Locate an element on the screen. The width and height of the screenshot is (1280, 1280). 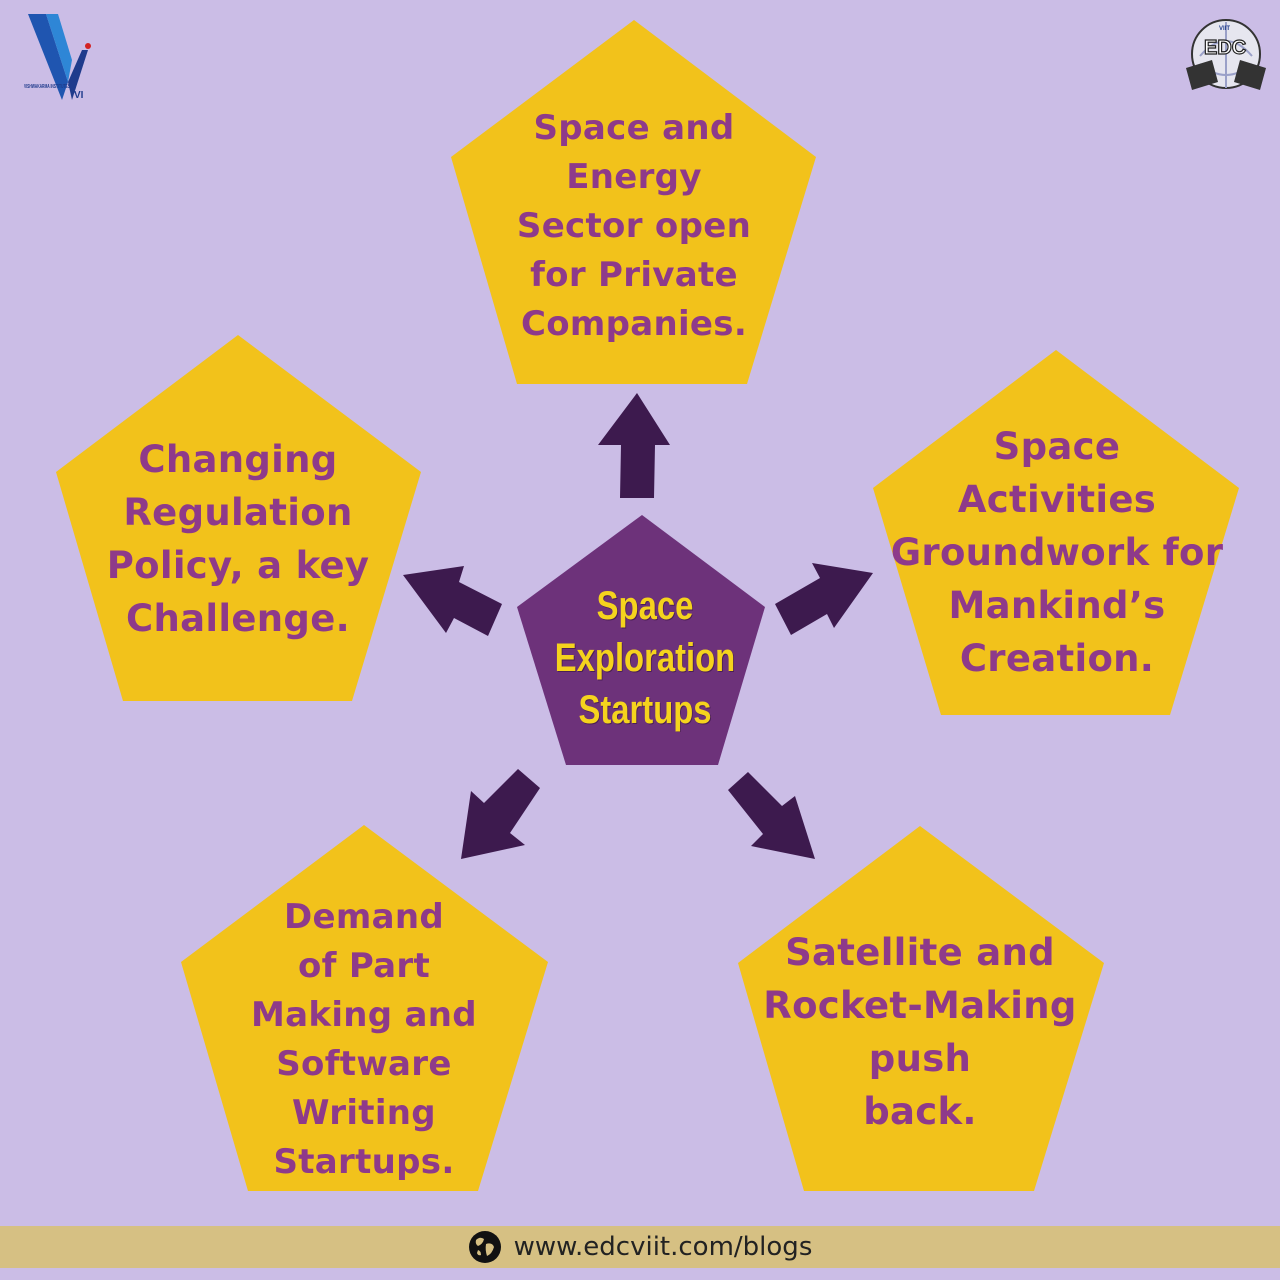
logo-left-text: VISHWAKARMA INSTITUTES is located at coordinates (47, 87).